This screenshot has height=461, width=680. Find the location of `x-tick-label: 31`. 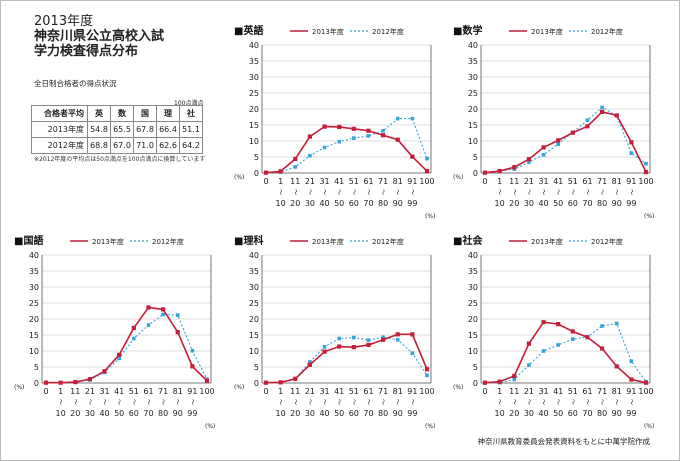

x-tick-label: 31 is located at coordinates (543, 181).